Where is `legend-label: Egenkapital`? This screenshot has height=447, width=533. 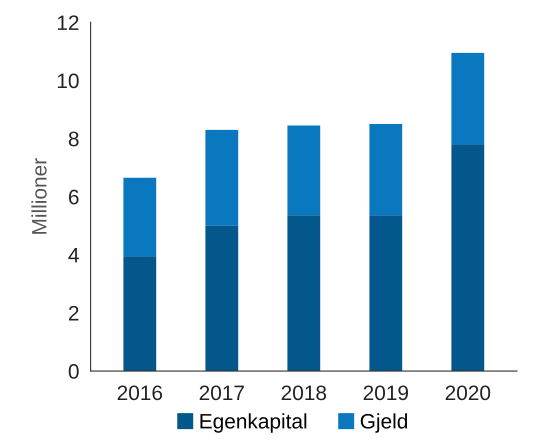 legend-label: Egenkapital is located at coordinates (253, 423).